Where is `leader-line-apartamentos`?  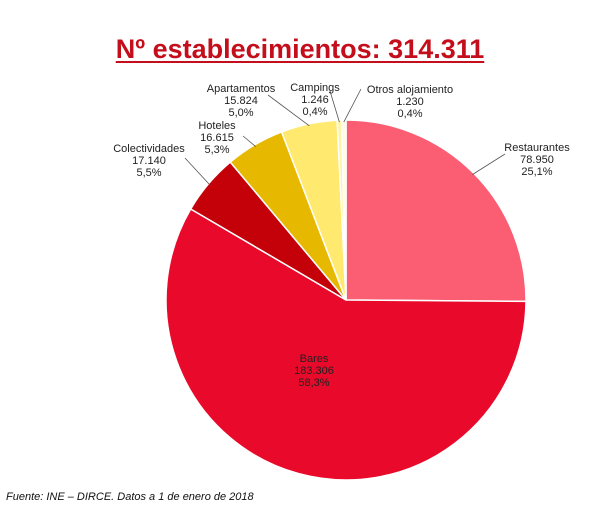 leader-line-apartamentos is located at coordinates (288, 110).